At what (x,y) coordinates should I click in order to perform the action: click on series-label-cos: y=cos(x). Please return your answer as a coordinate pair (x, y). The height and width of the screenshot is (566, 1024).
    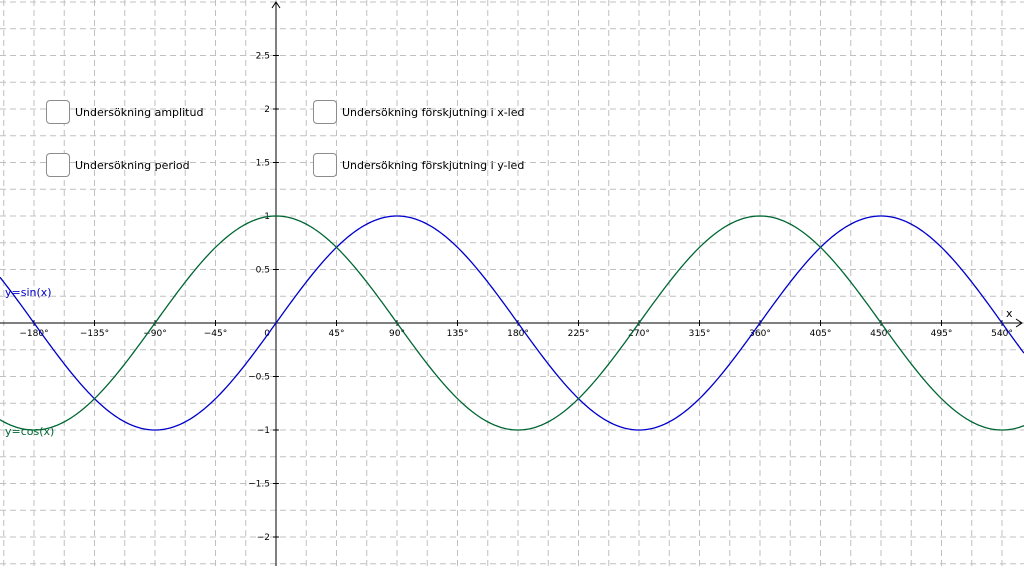
    Looking at the image, I should click on (29, 431).